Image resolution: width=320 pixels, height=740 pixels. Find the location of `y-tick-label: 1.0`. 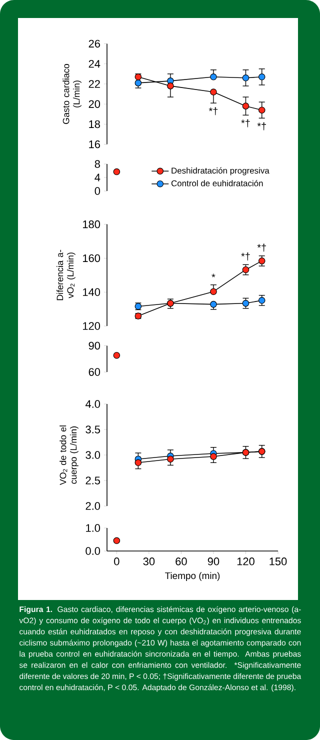

y-tick-label: 1.0 is located at coordinates (93, 528).